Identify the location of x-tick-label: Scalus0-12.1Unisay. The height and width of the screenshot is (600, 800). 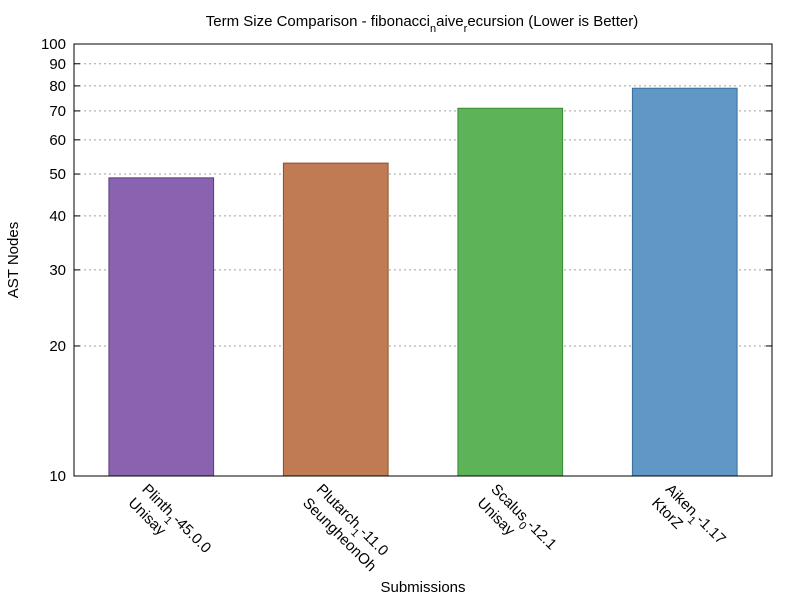
(517, 524).